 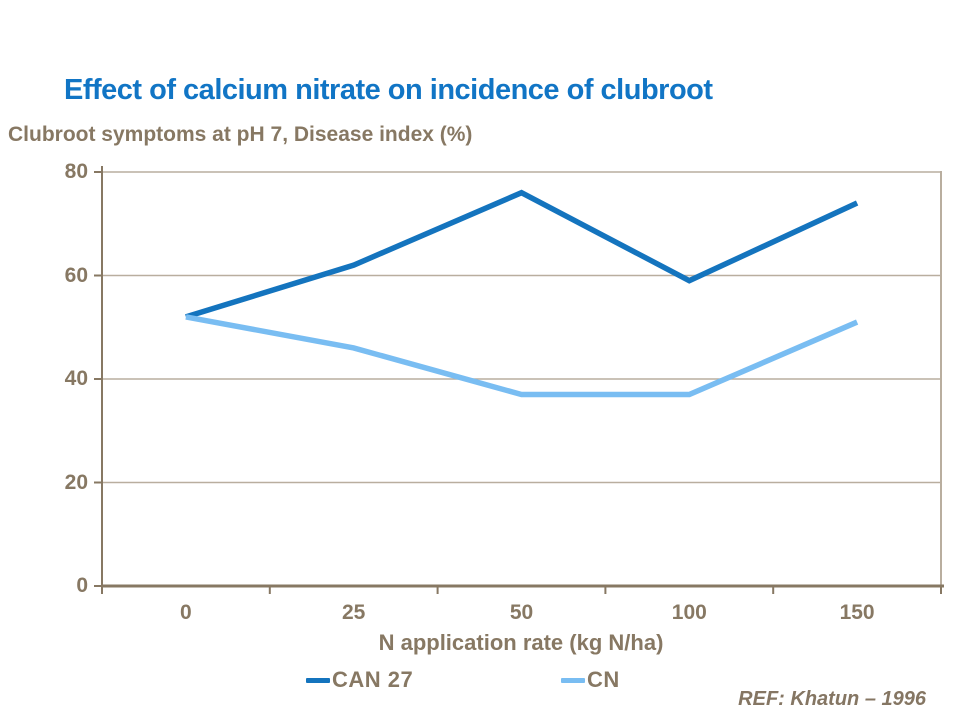 I want to click on x-tick-label: 100, so click(x=689, y=612).